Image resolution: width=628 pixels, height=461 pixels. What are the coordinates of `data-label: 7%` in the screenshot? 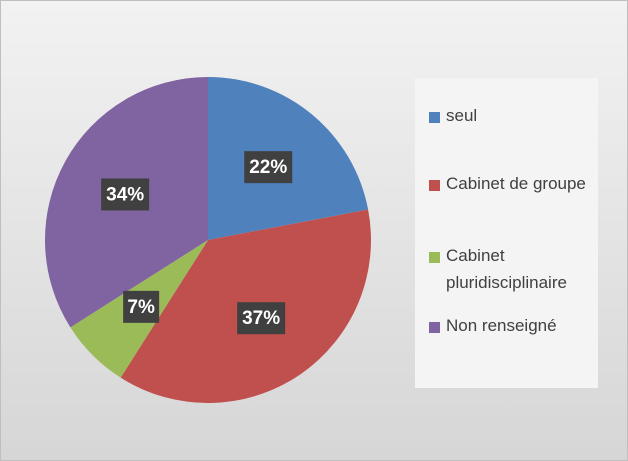 It's located at (141, 307).